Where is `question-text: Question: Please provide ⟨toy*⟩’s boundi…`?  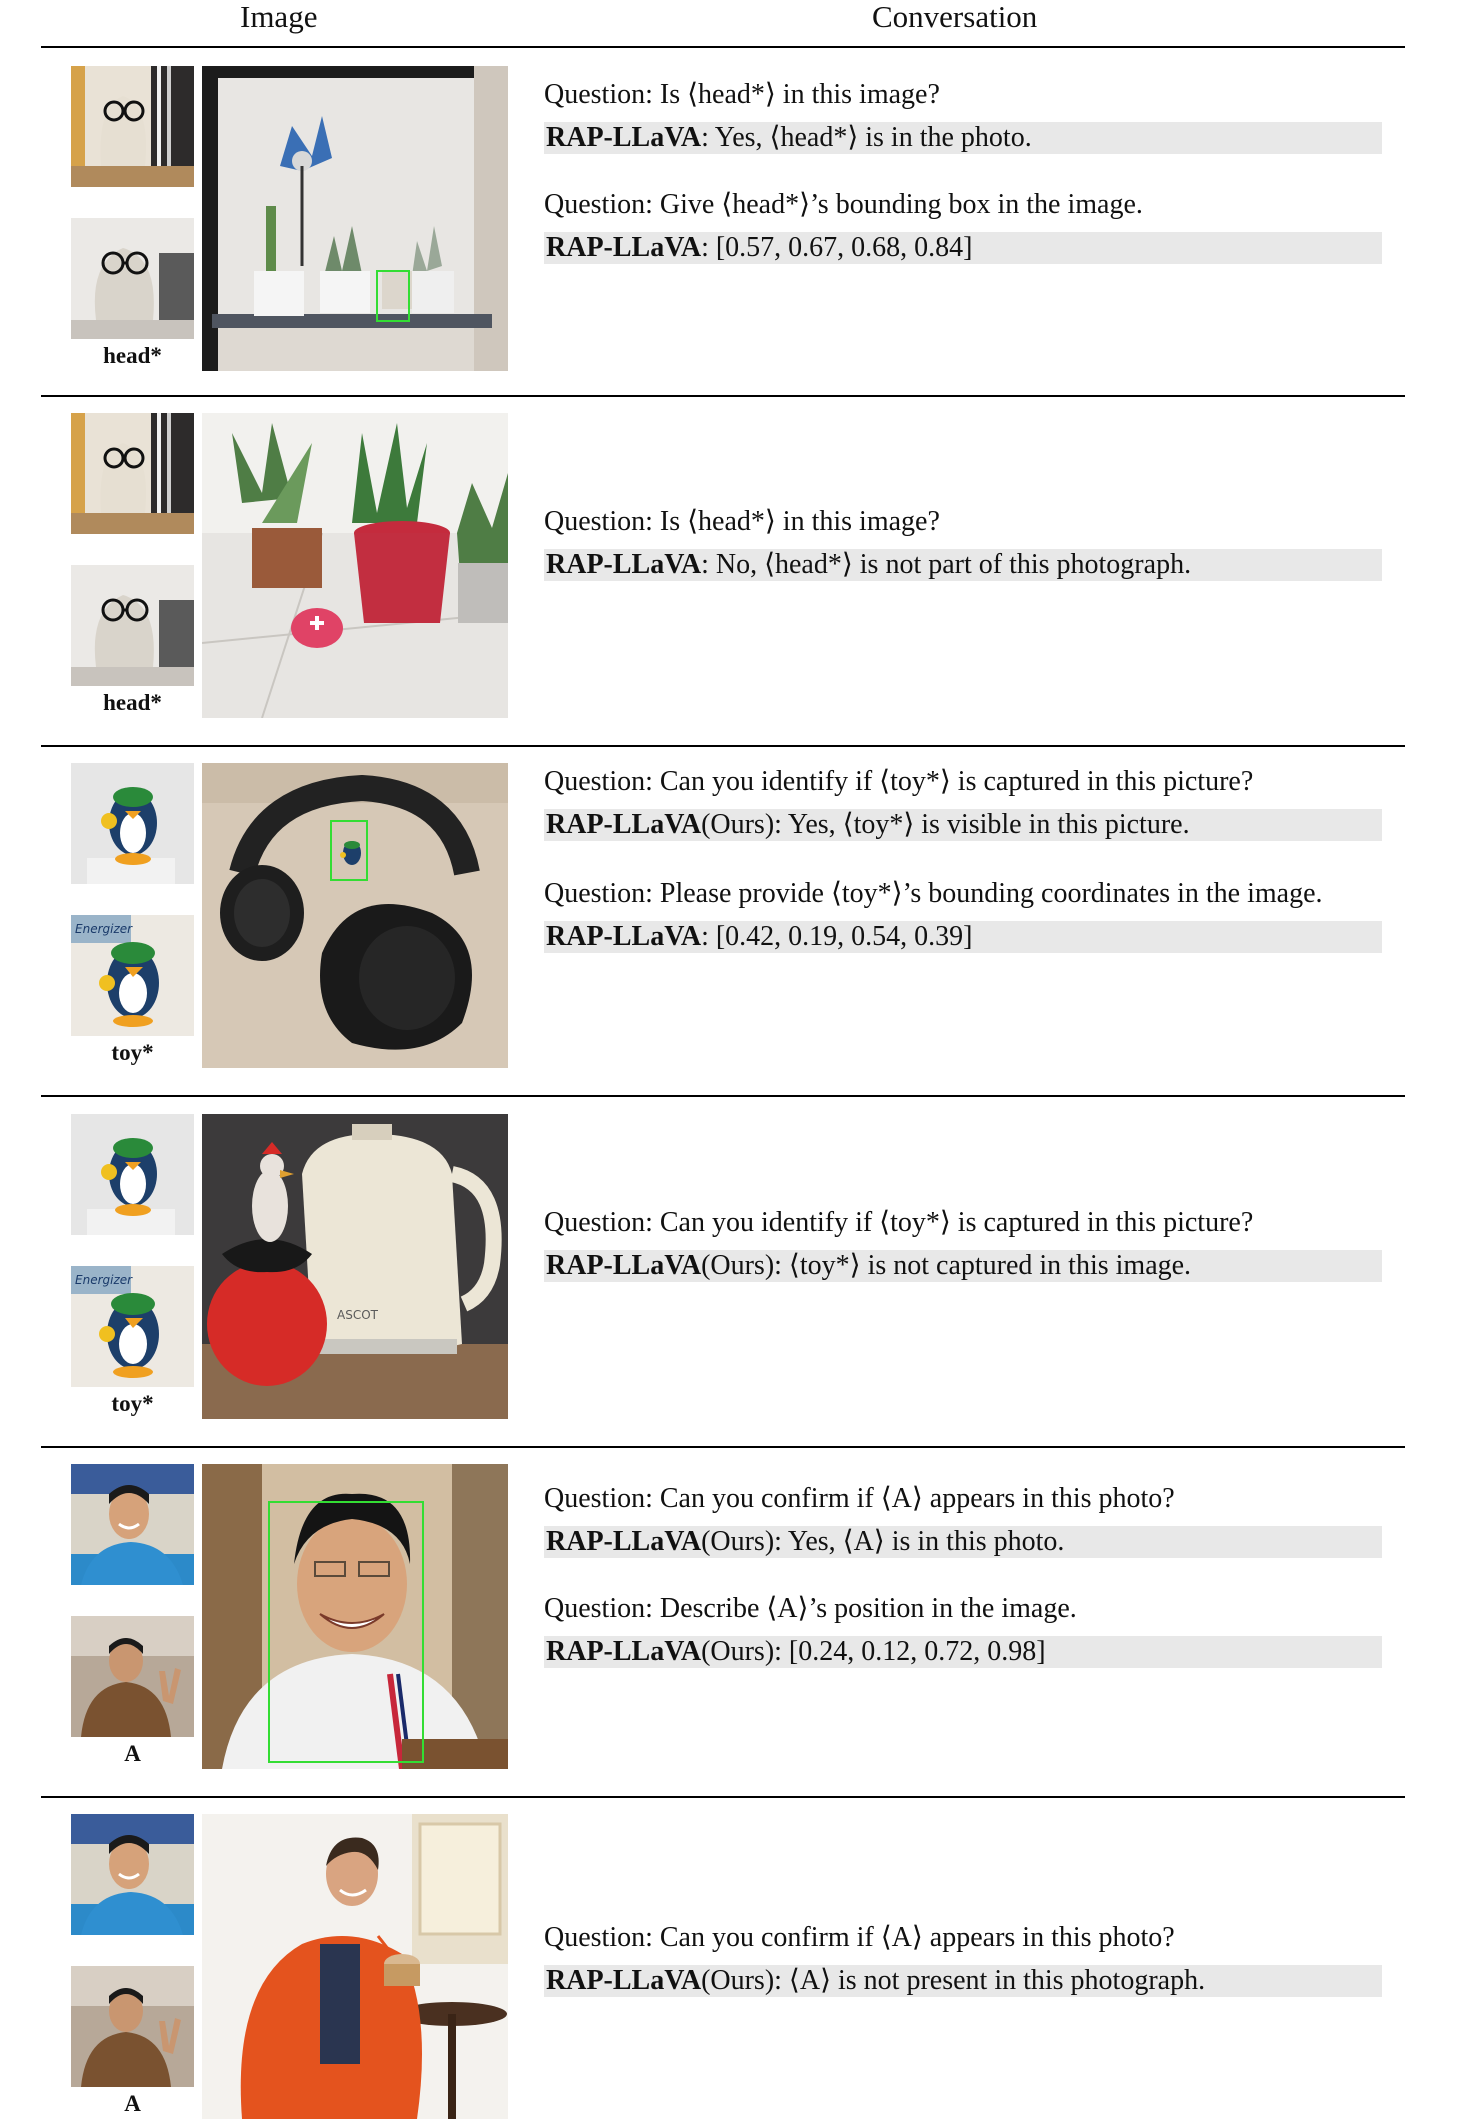
question-text: Question: Please provide ⟨toy*⟩’s boundi… is located at coordinates (933, 893).